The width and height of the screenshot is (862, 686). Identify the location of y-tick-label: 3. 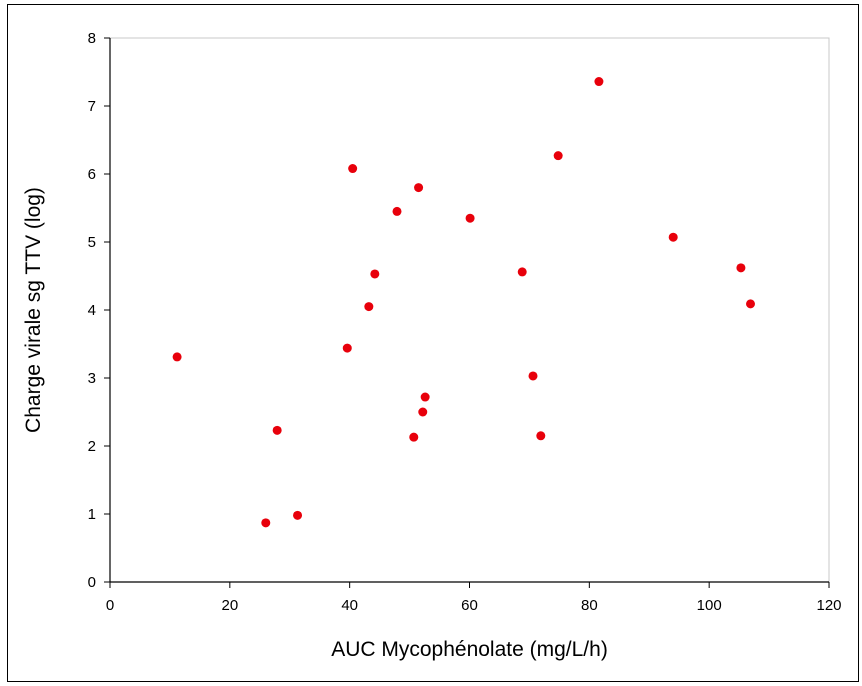
(92, 378).